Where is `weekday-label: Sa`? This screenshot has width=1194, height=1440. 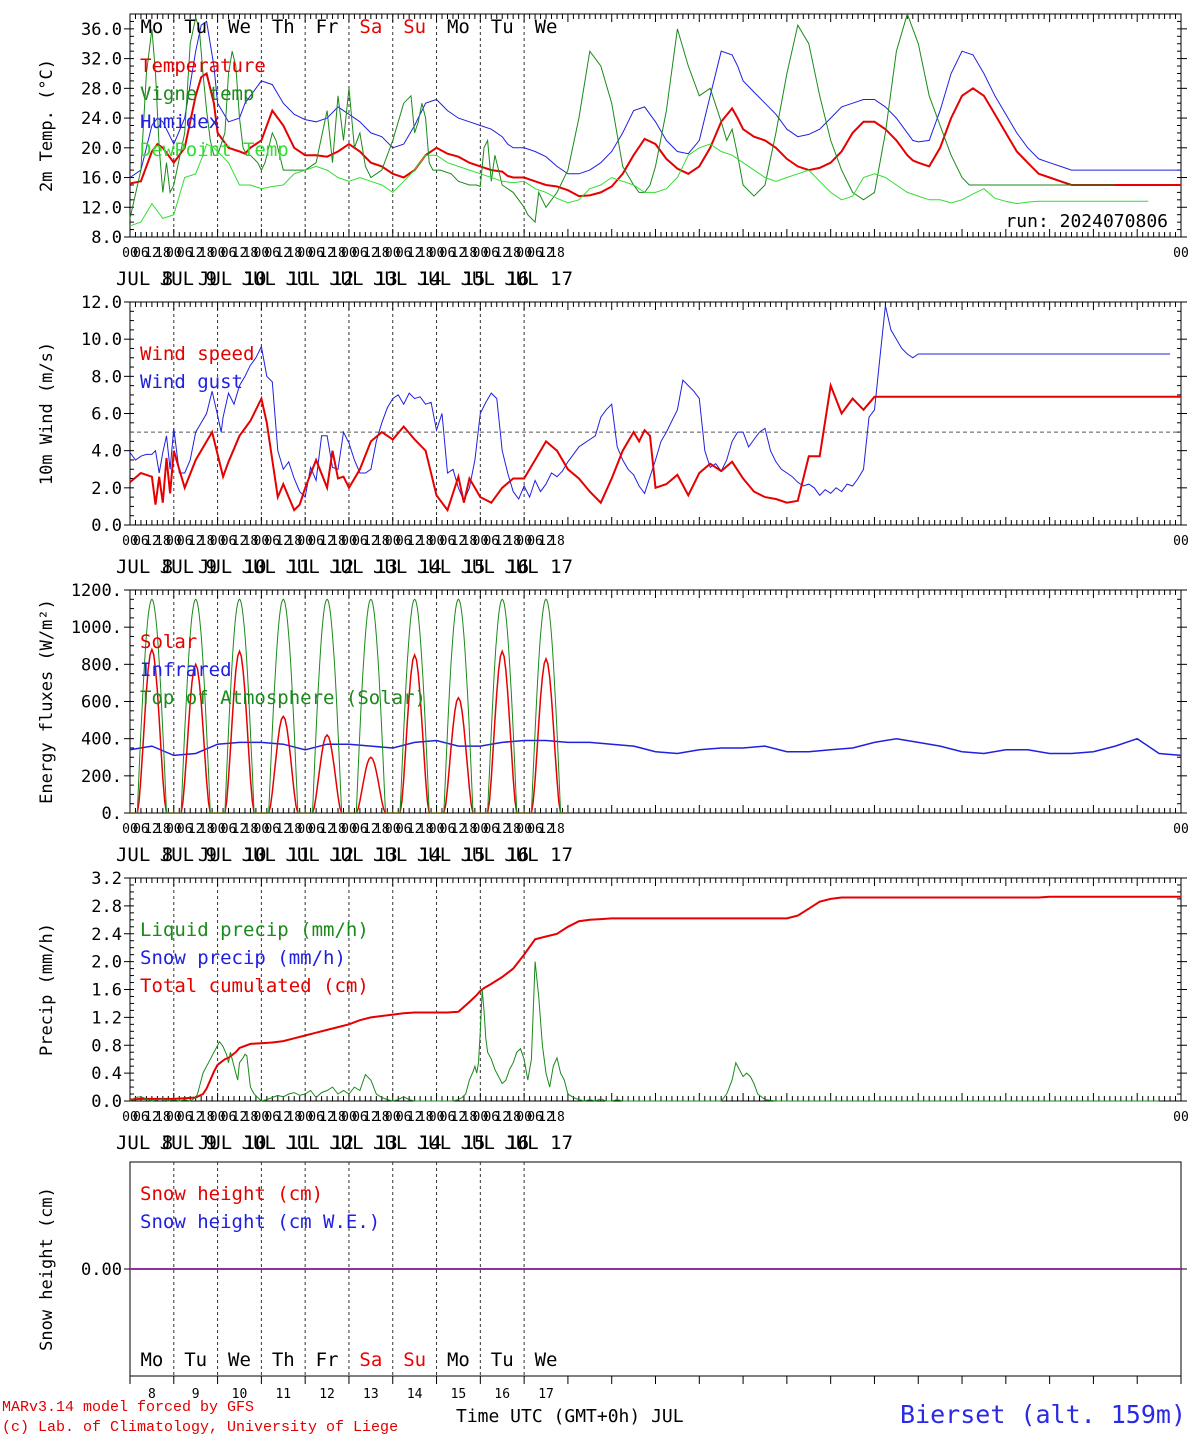 weekday-label: Sa is located at coordinates (370, 27).